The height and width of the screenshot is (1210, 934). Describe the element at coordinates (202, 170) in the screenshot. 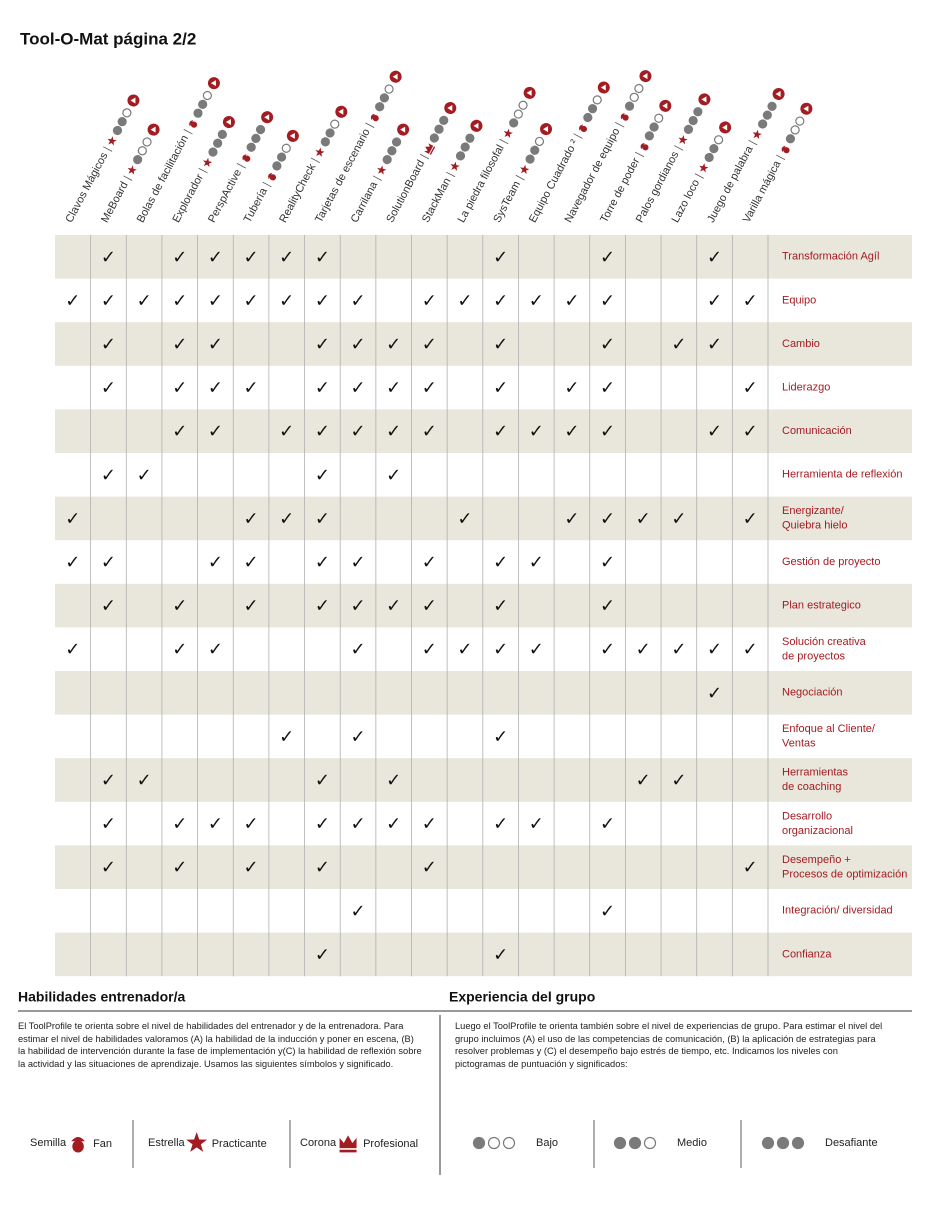

I see `tool-header: Explorador` at that location.